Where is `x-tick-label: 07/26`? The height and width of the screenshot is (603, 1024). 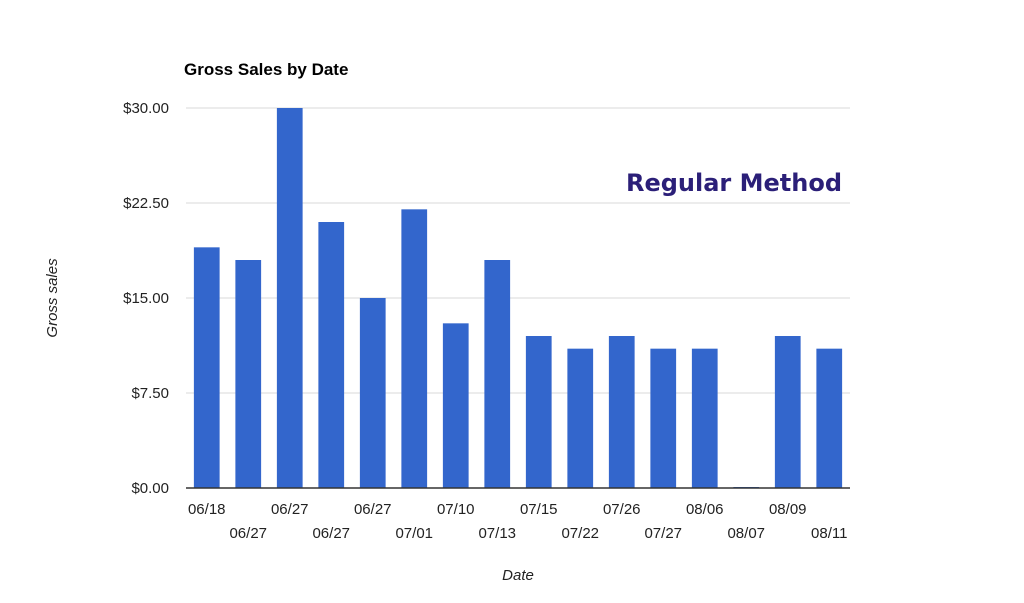
x-tick-label: 07/26 is located at coordinates (622, 509).